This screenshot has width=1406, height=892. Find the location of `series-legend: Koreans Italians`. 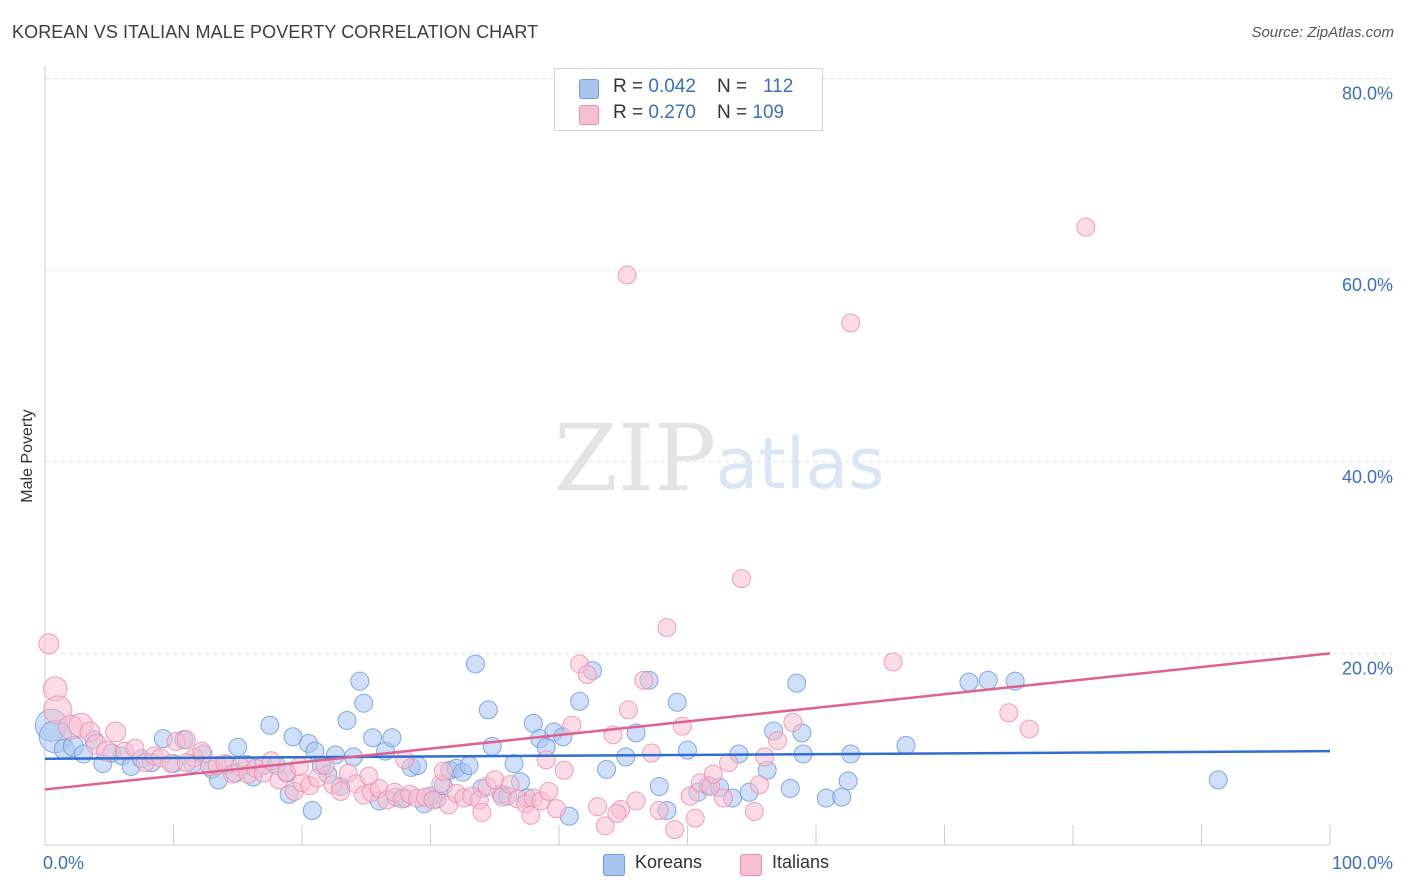

series-legend: Koreans Italians is located at coordinates (703, 864).